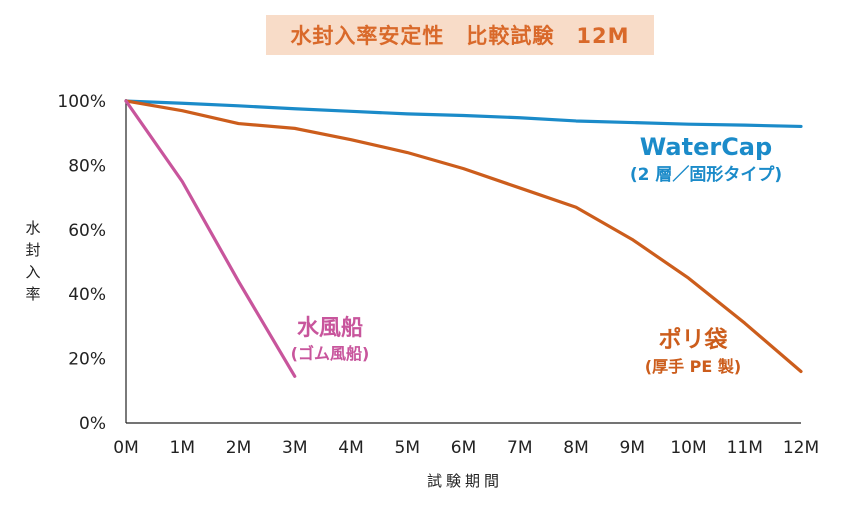 The width and height of the screenshot is (860, 508). What do you see at coordinates (125, 448) in the screenshot?
I see `x-tick-label: 0M` at bounding box center [125, 448].